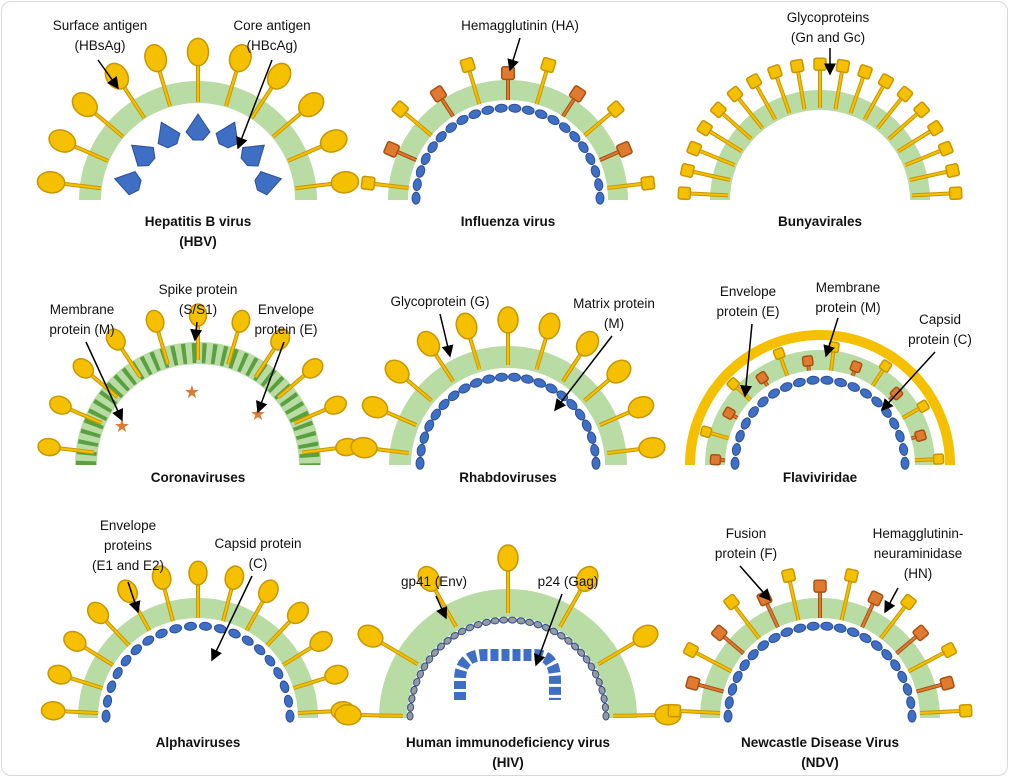 Image resolution: width=1011 pixels, height=779 pixels. What do you see at coordinates (820, 398) in the screenshot?
I see `envelope-protein-layer` at bounding box center [820, 398].